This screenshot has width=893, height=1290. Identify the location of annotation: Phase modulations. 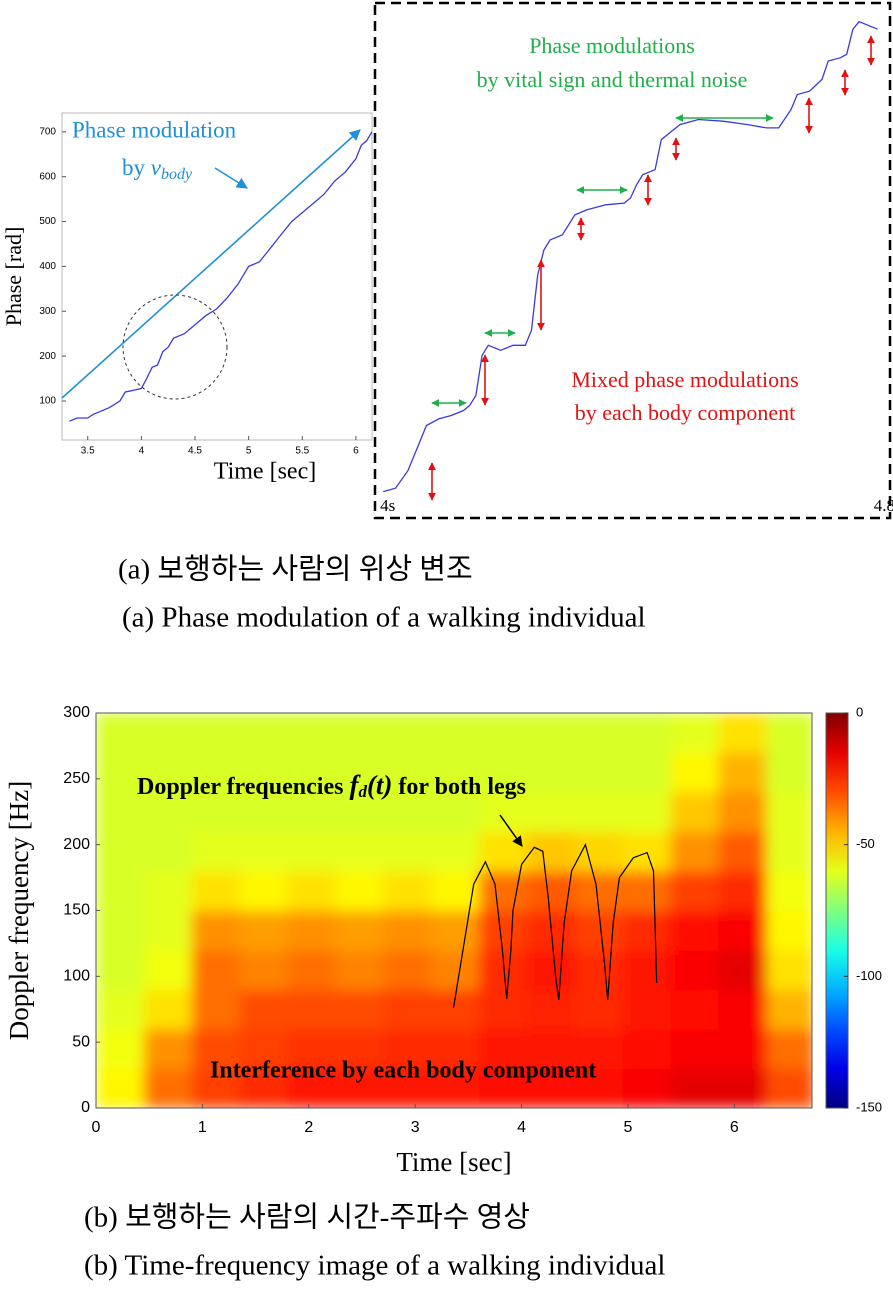
(612, 45).